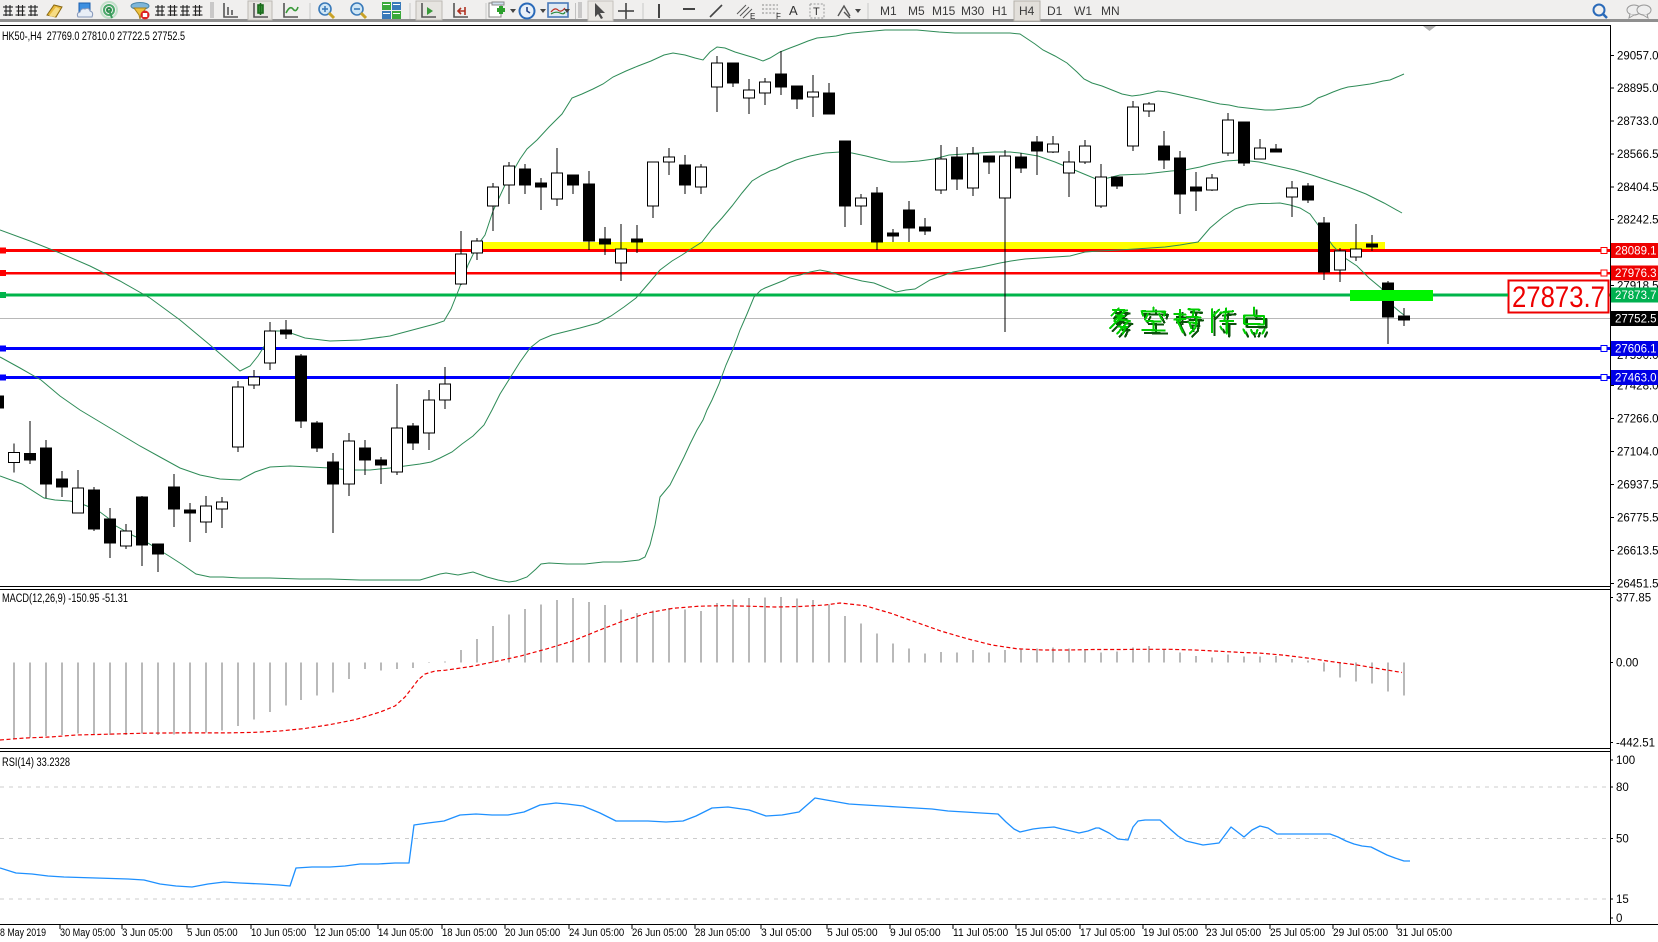  What do you see at coordinates (1635, 744) in the screenshot?
I see `svg-text: -442.51` at bounding box center [1635, 744].